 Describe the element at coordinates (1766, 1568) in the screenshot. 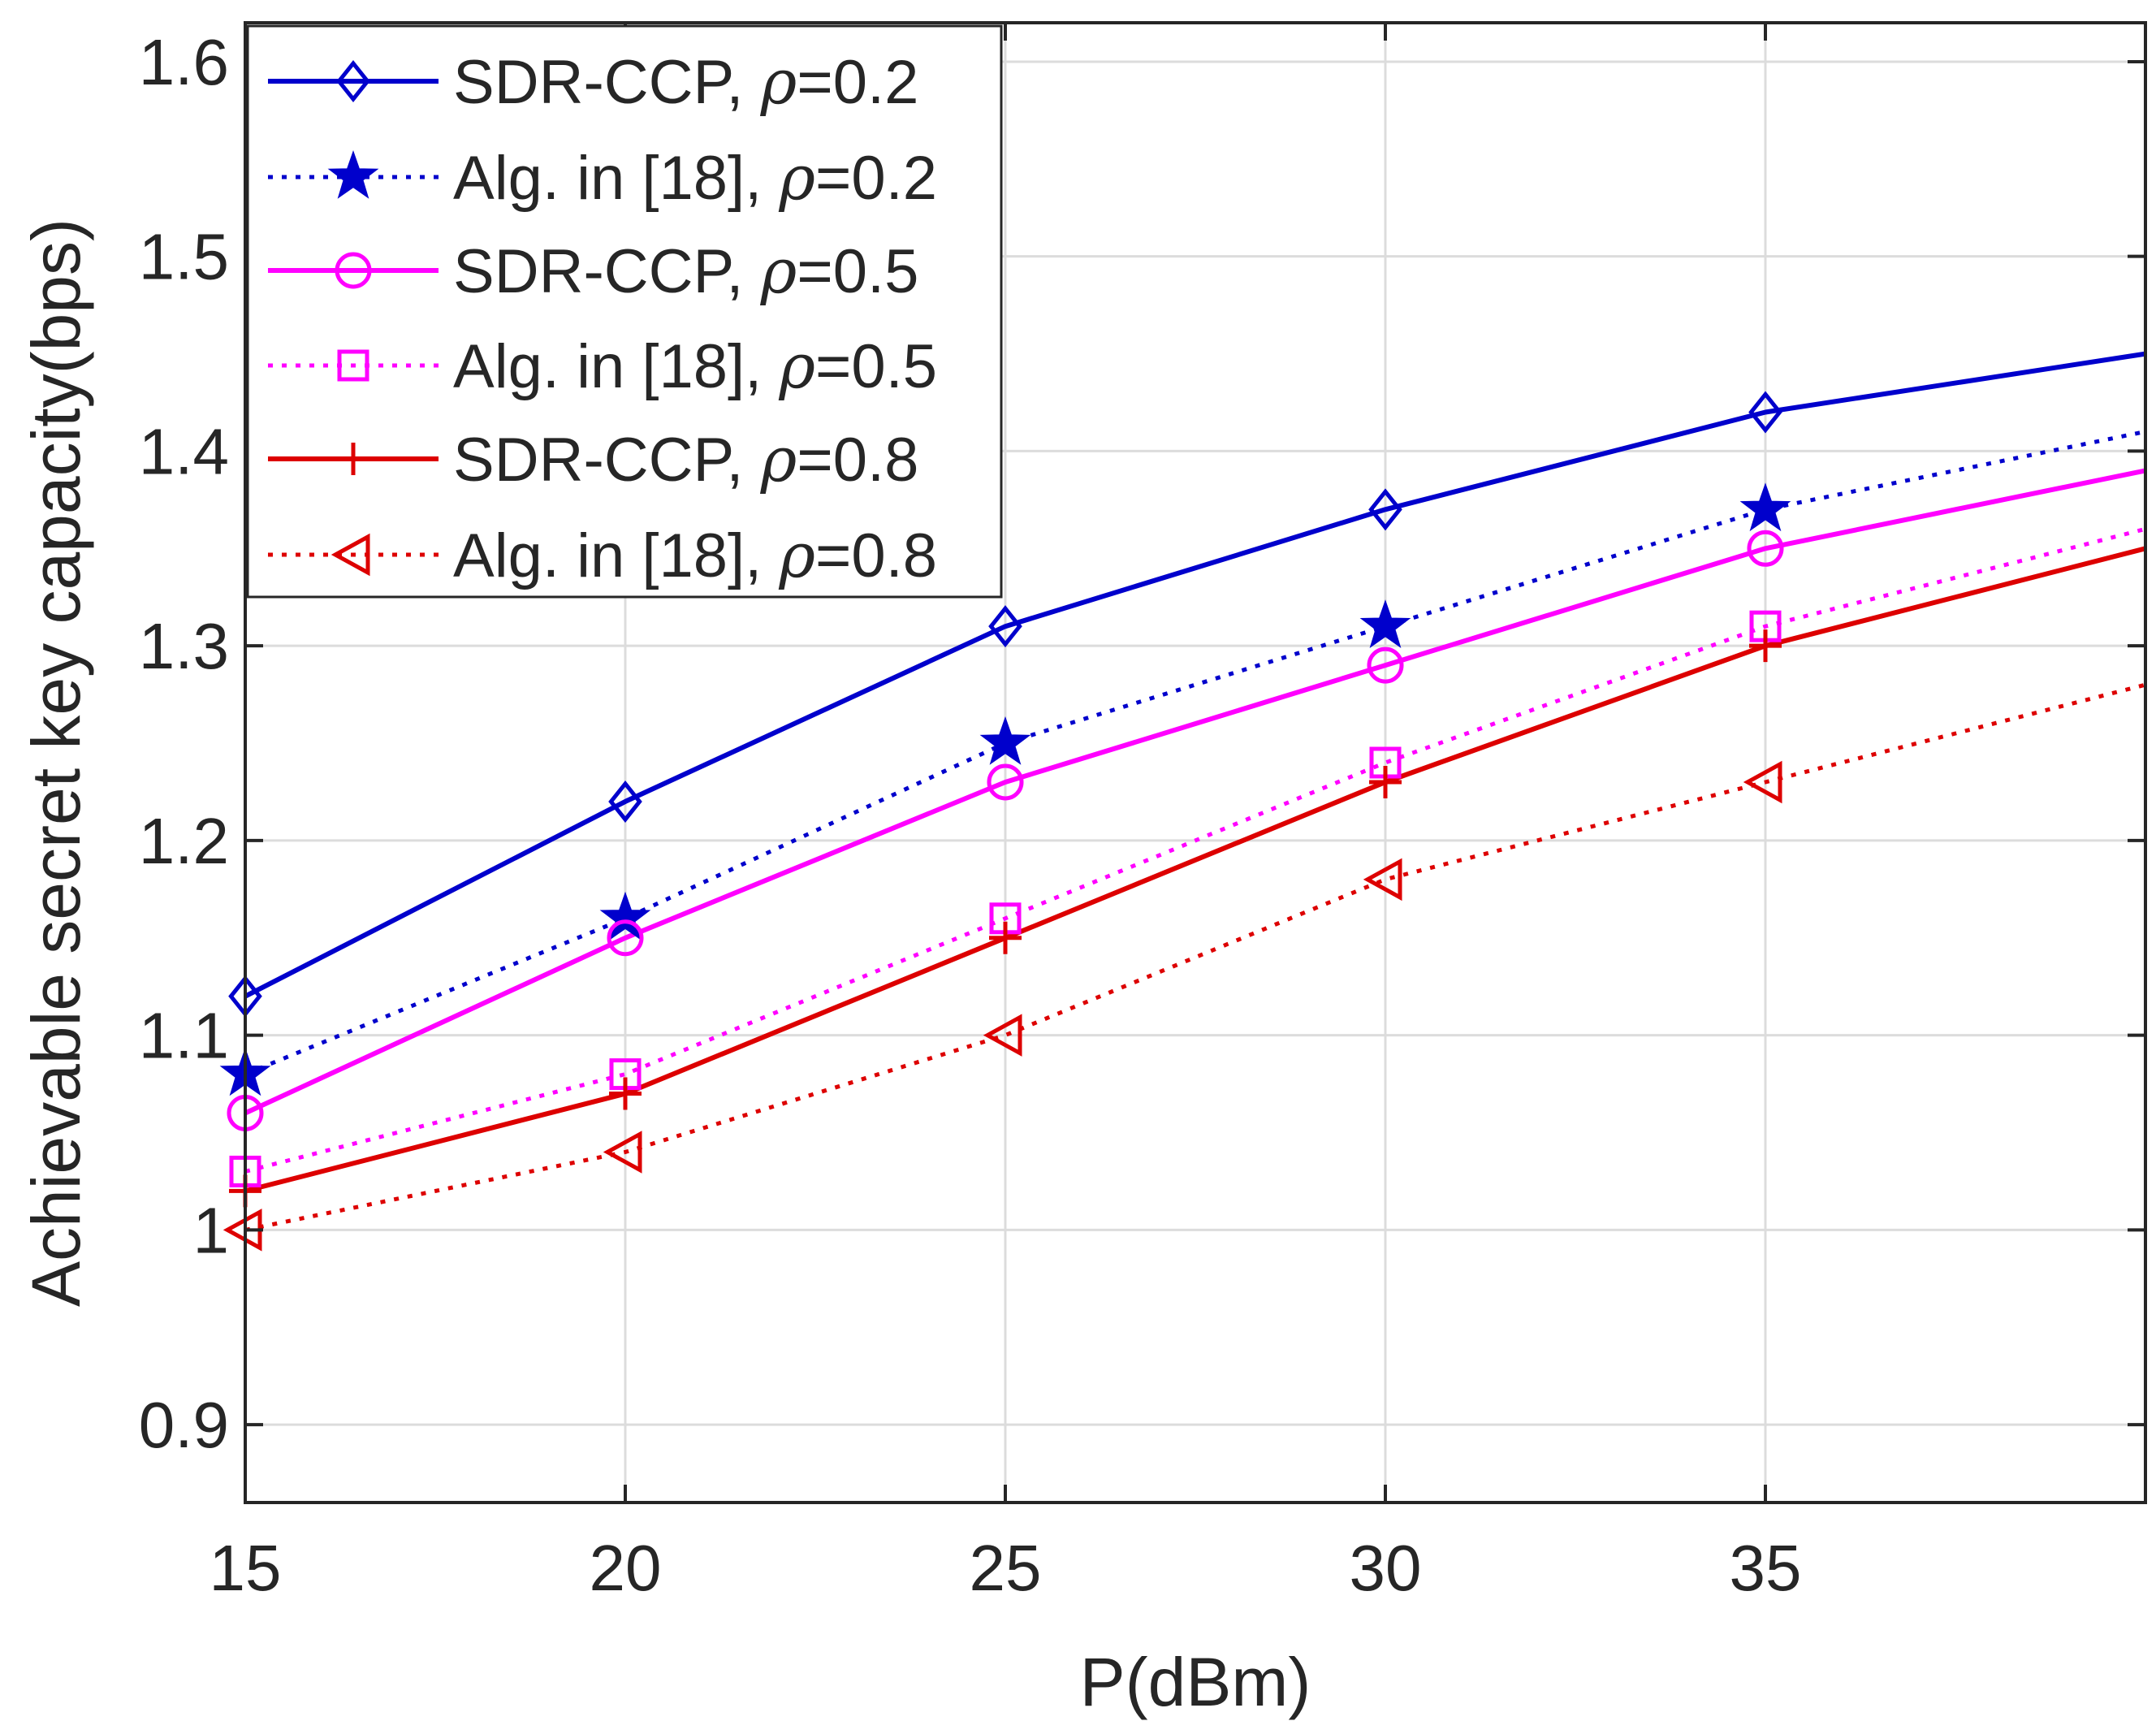

I see `x-tick-label: 35` at that location.